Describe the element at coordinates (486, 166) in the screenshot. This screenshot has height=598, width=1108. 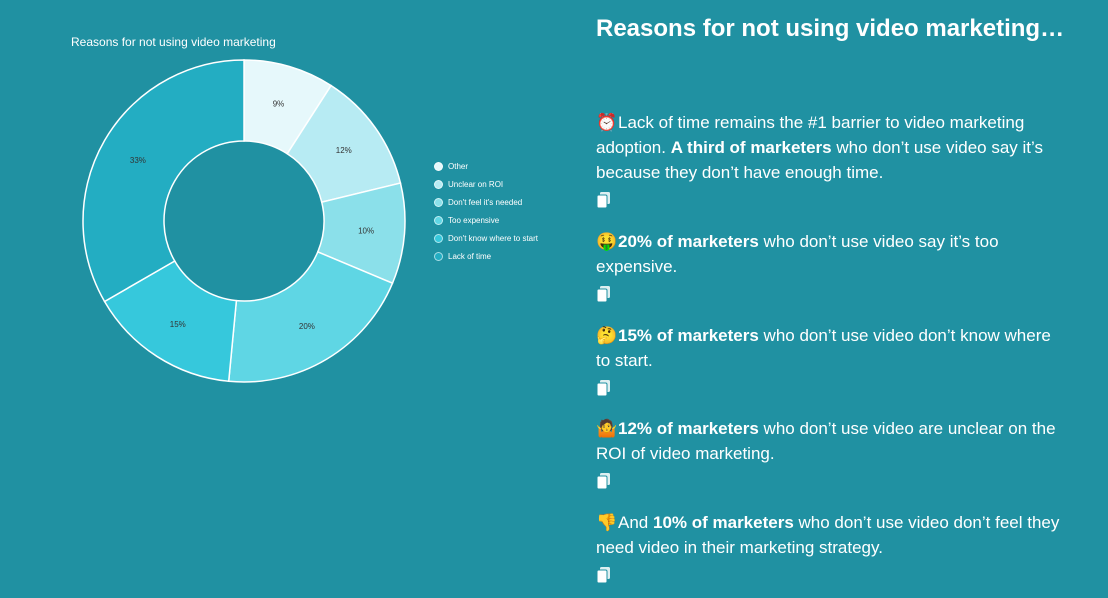
I see `legend-item: Other` at that location.